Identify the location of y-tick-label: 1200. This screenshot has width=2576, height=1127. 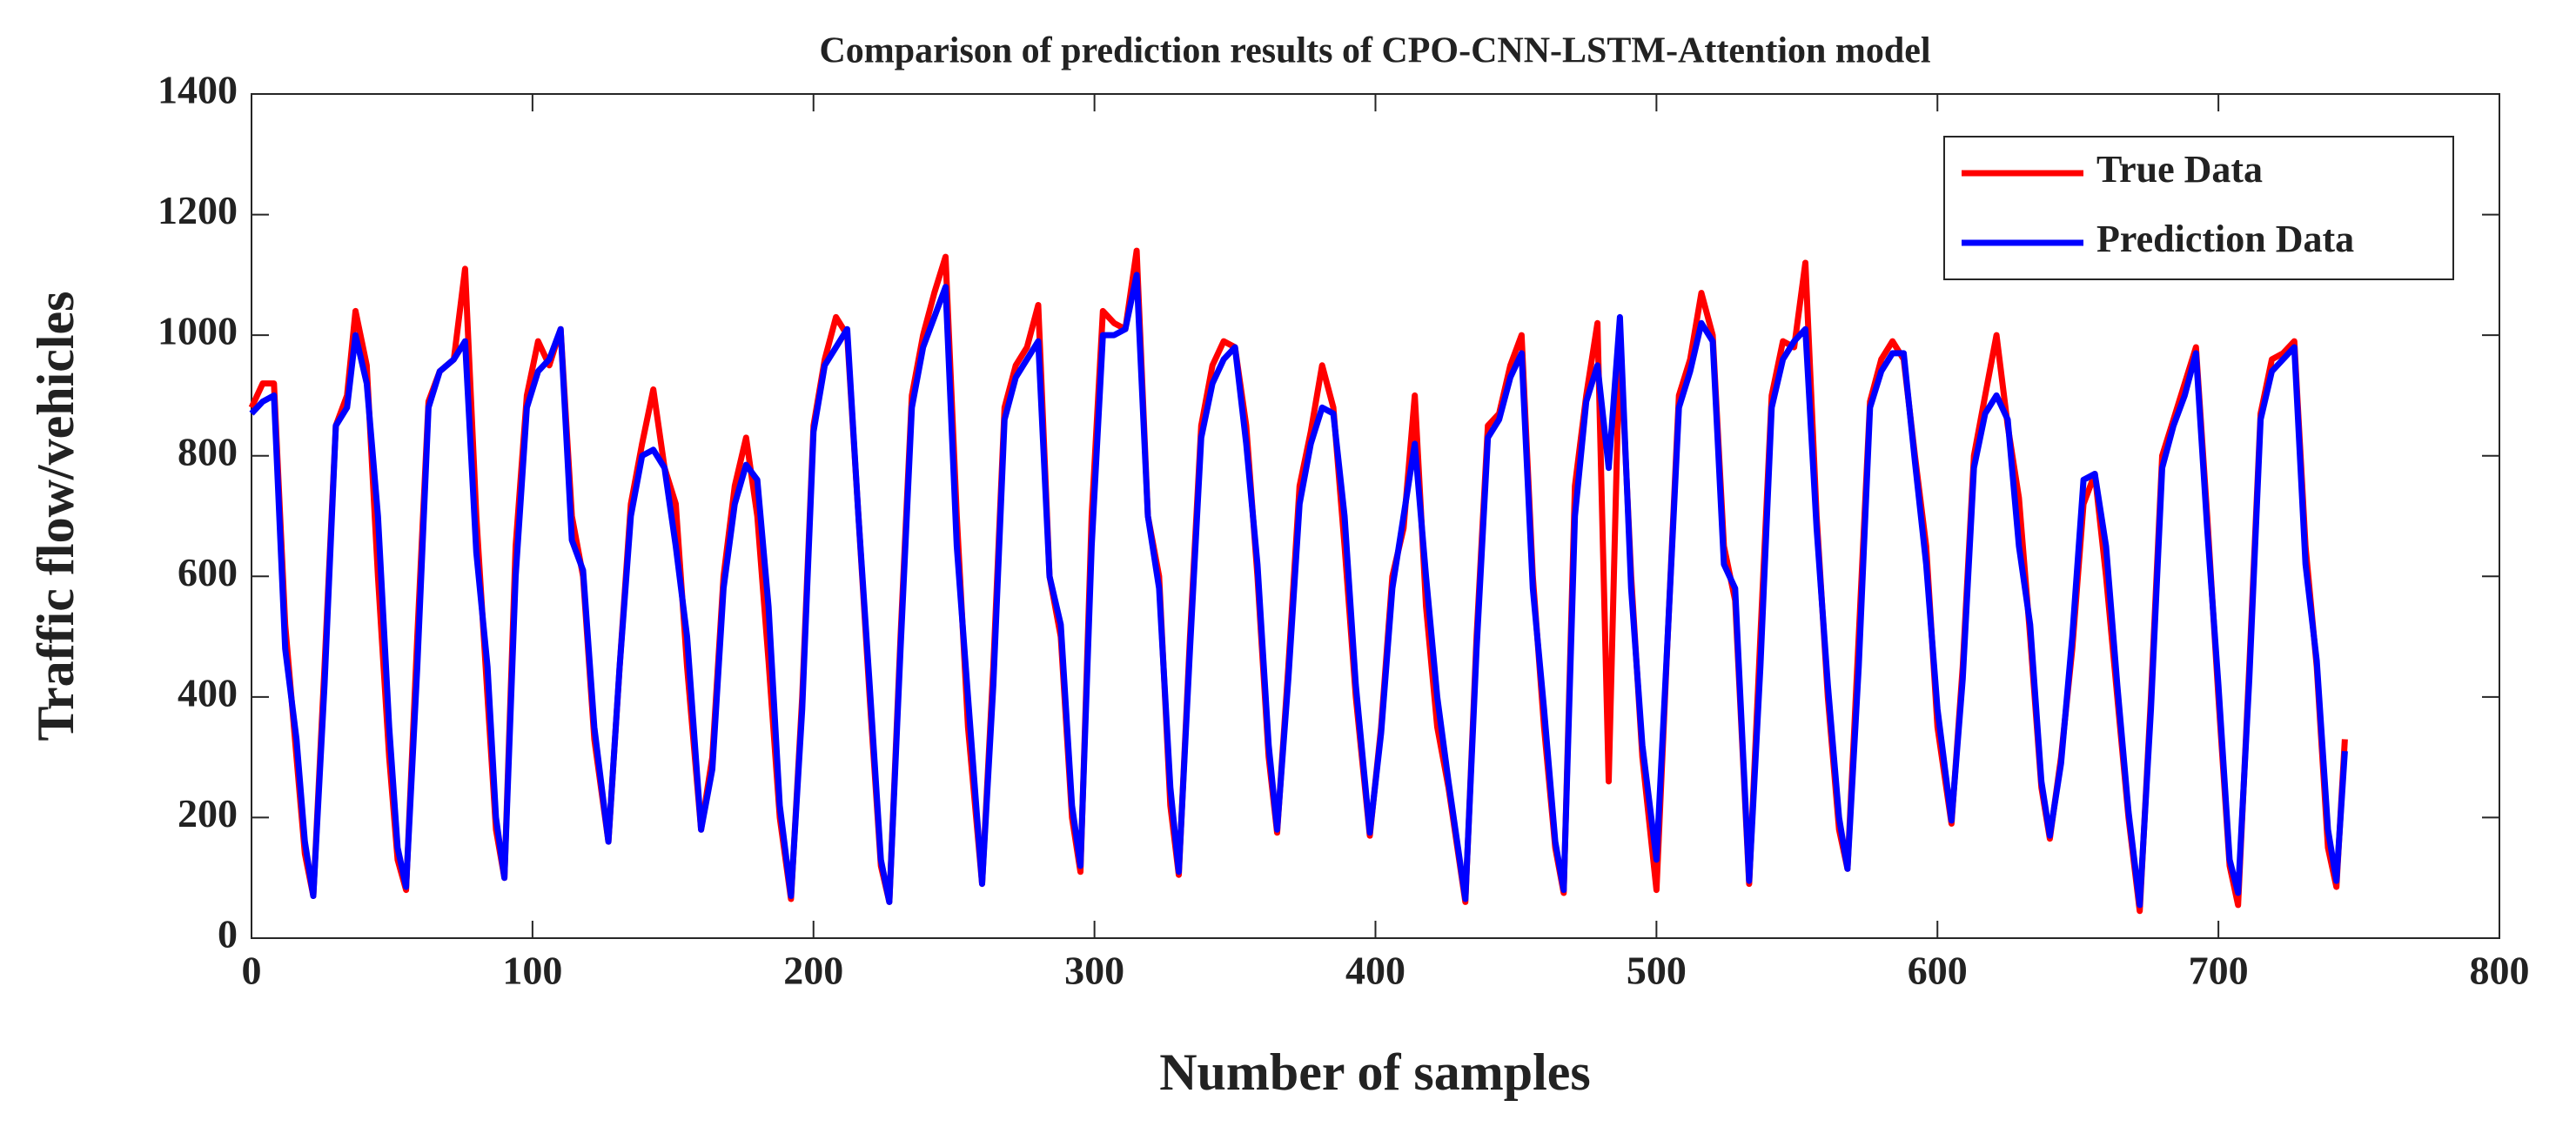
(198, 210).